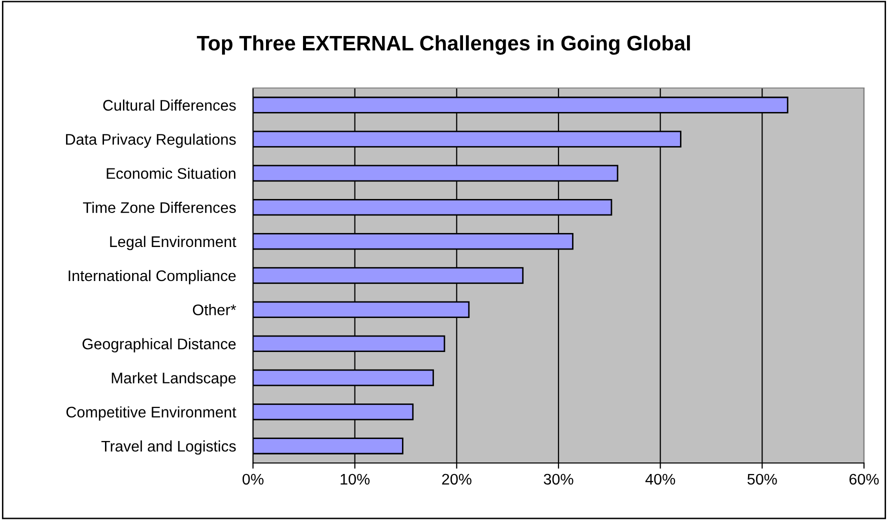 The image size is (888, 520). Describe the element at coordinates (169, 105) in the screenshot. I see `y-tick-label: Cultural Differences` at that location.